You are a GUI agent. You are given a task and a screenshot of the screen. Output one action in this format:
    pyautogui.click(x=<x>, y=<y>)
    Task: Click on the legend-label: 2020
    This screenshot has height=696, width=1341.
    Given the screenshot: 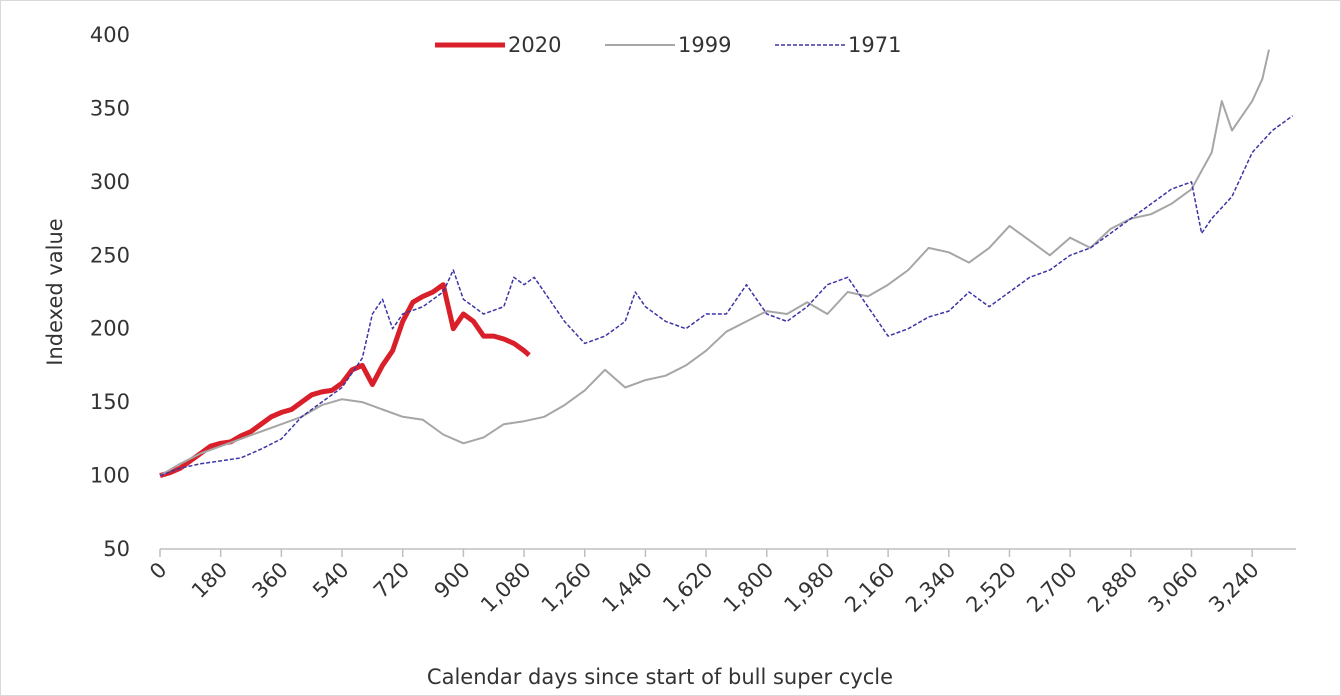 What is the action you would take?
    pyautogui.click(x=534, y=45)
    